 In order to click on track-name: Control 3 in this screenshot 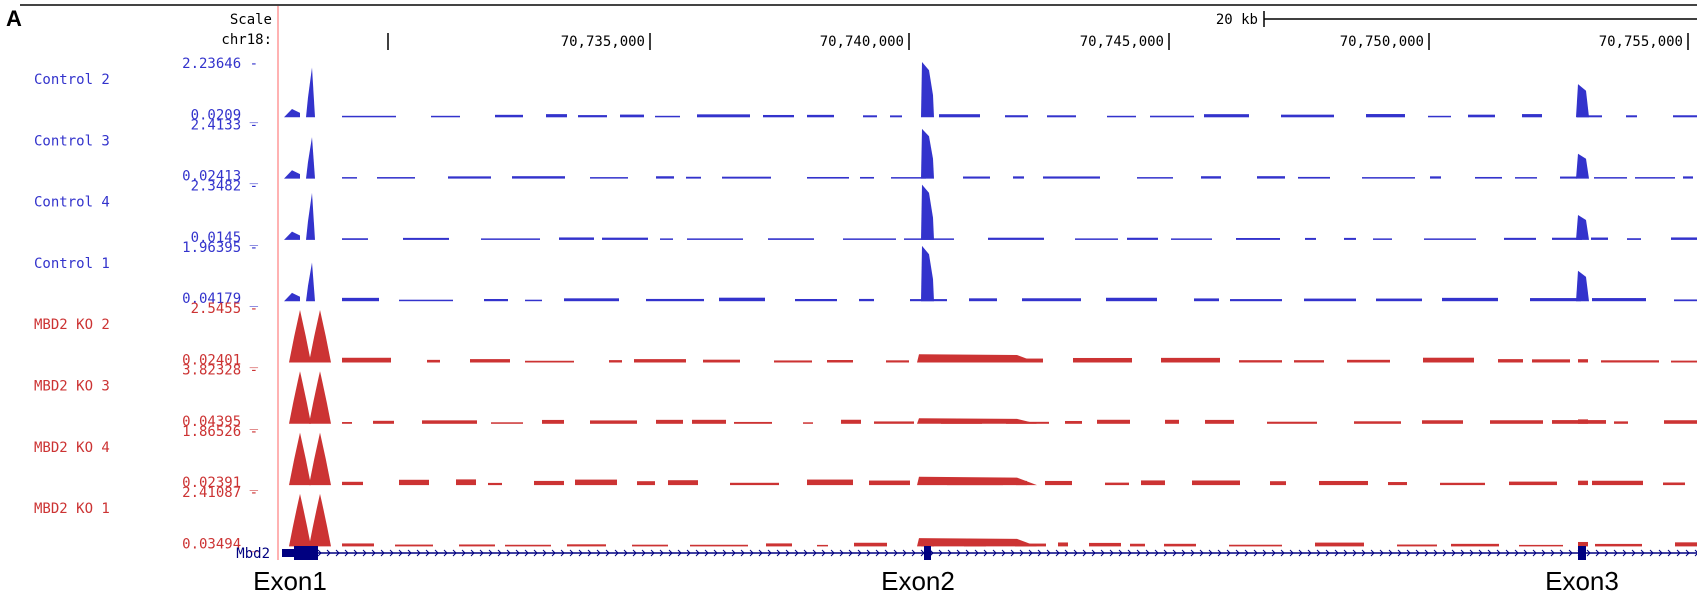, I will do `click(72, 141)`.